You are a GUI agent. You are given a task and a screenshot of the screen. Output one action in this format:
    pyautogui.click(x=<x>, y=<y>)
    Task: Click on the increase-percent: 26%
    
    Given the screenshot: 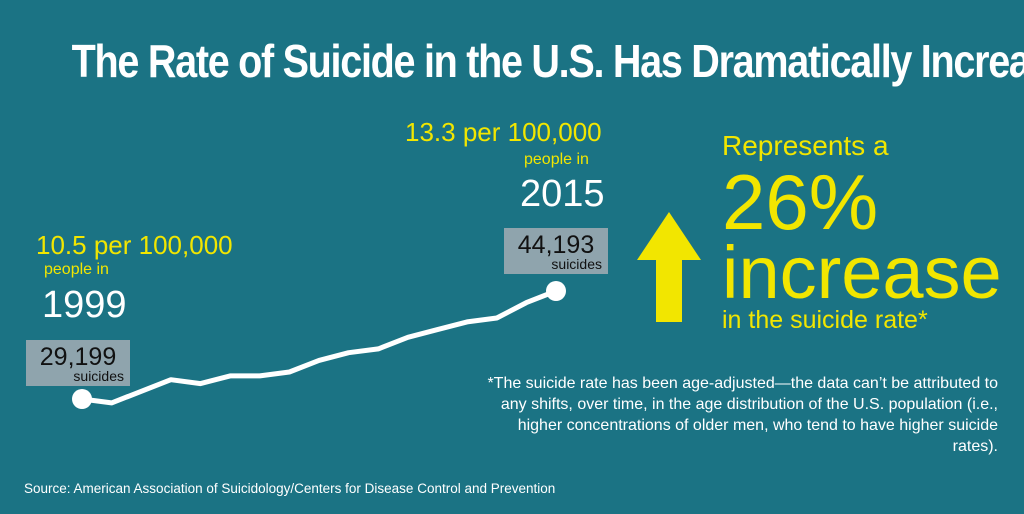 What is the action you would take?
    pyautogui.click(x=800, y=202)
    